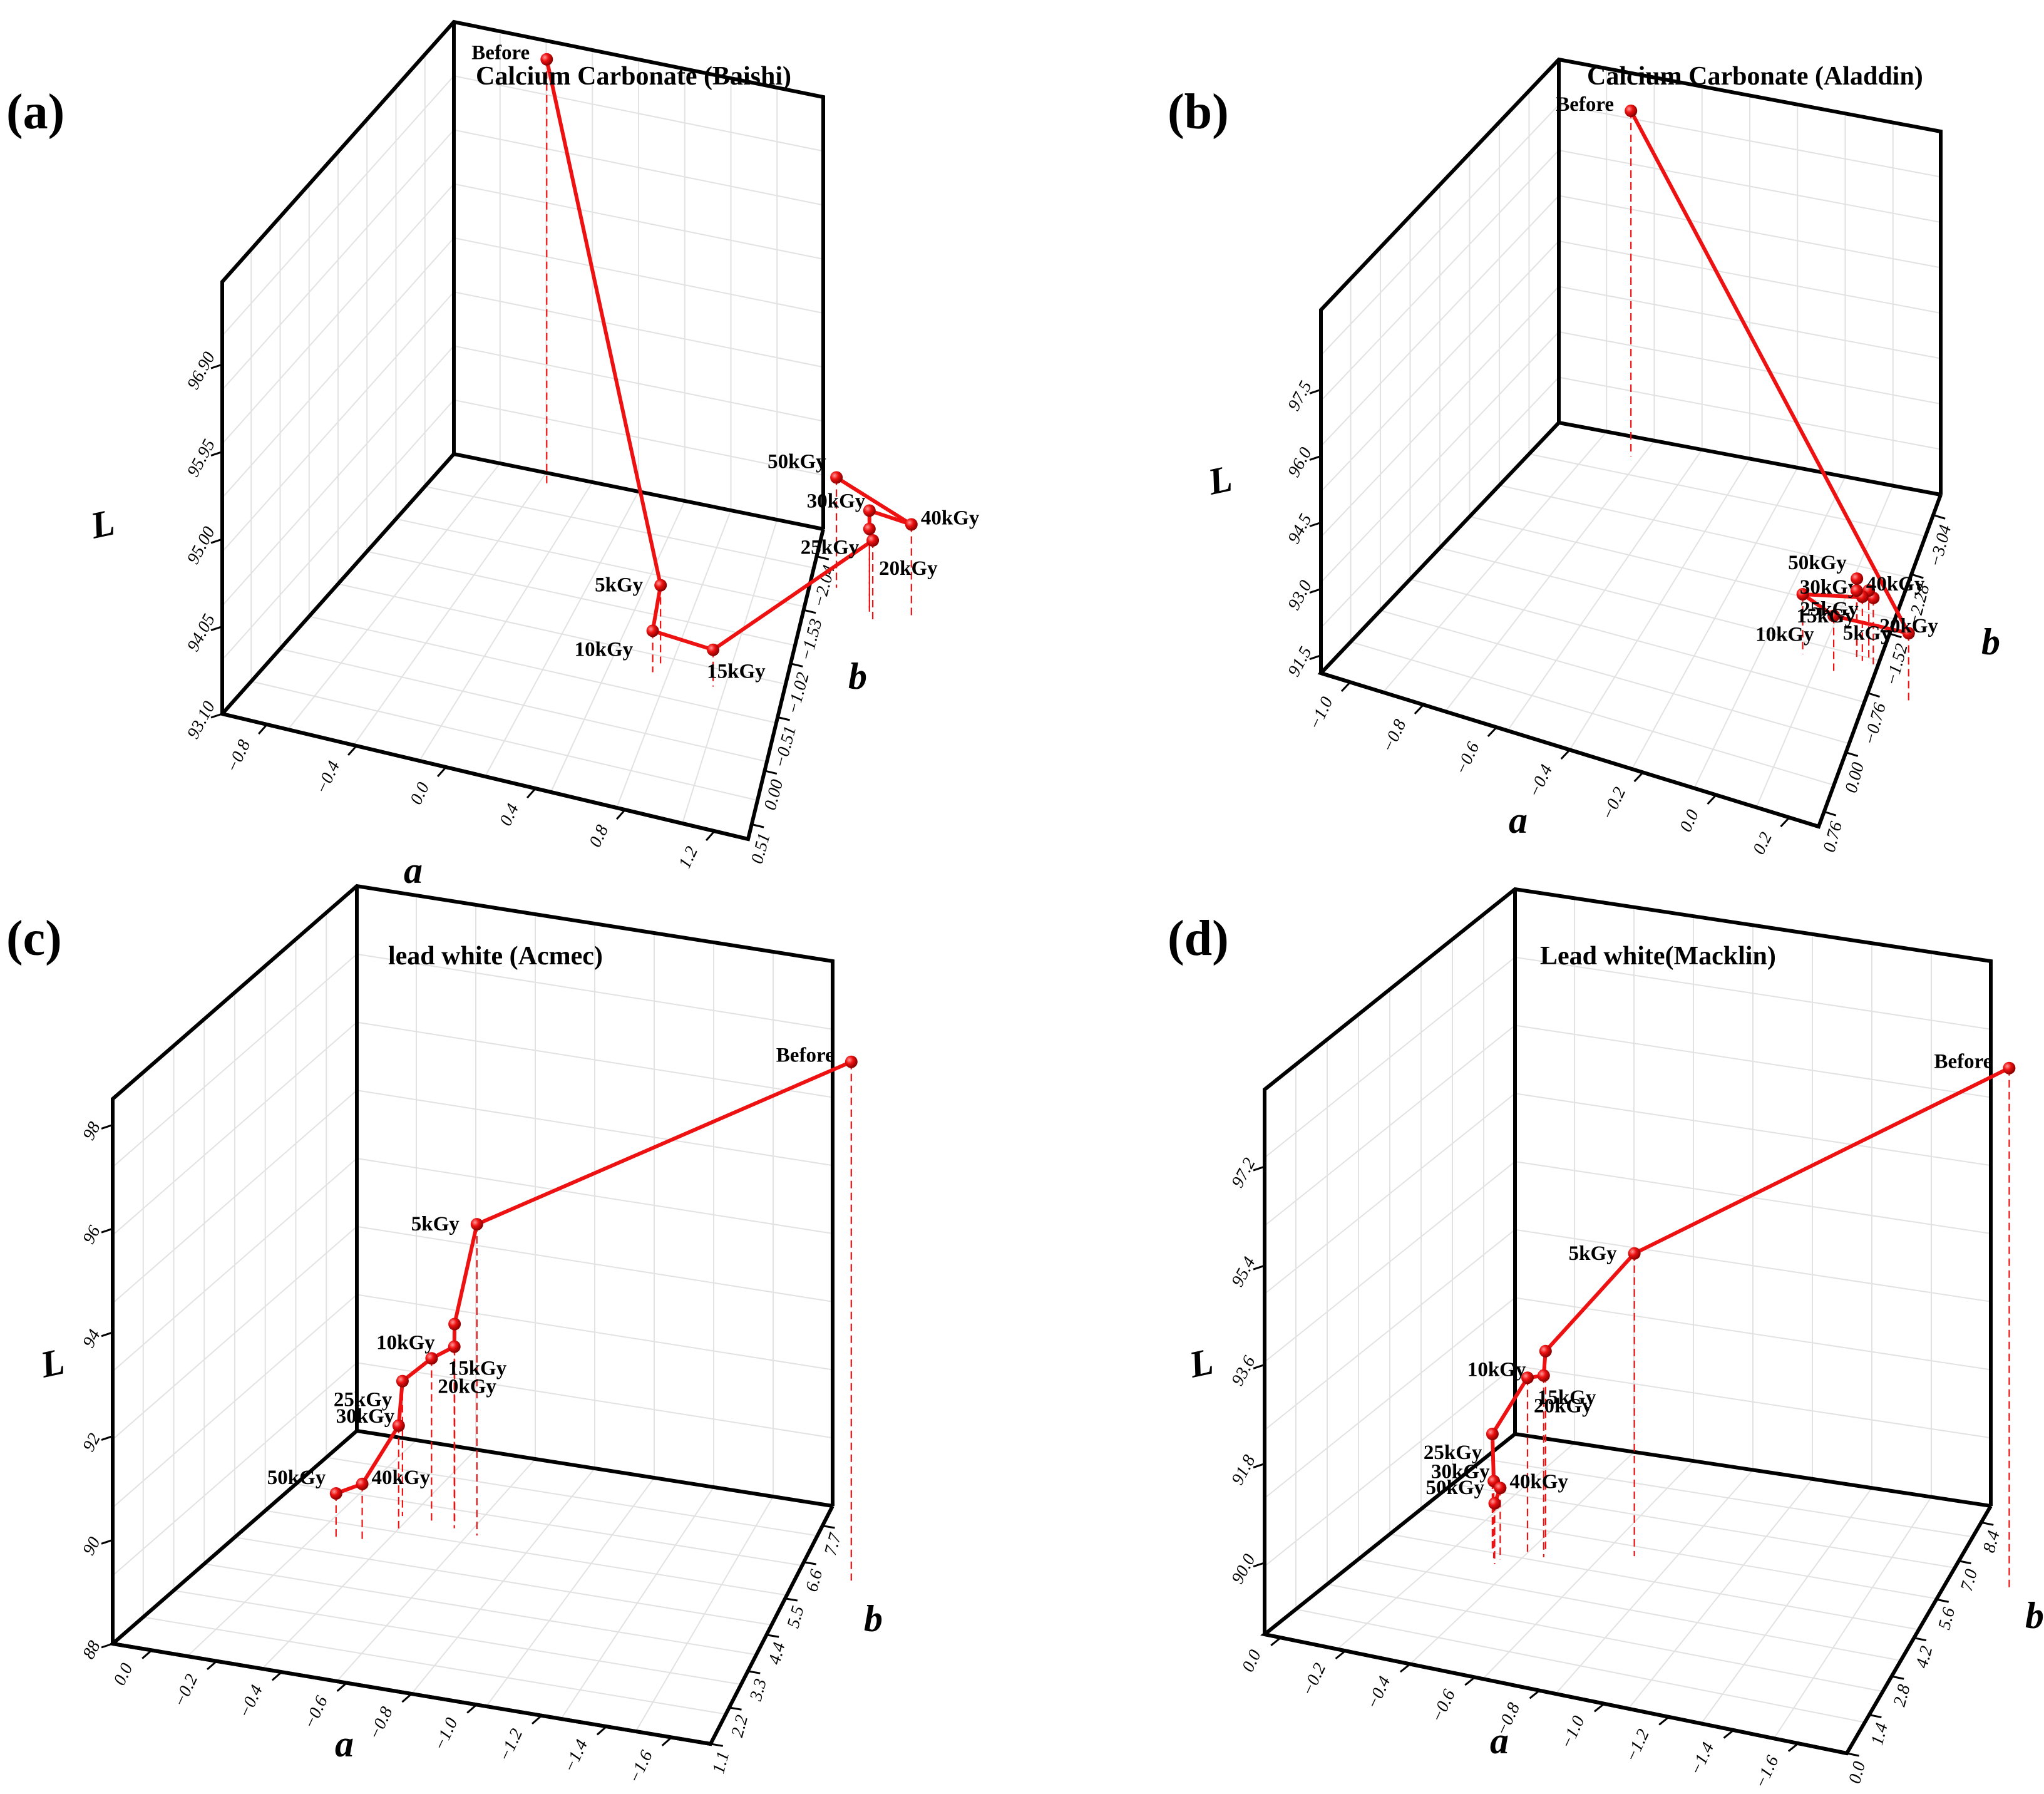 The height and width of the screenshot is (1794, 2044). Describe the element at coordinates (523, 430) in the screenshot. I see `grid` at that location.